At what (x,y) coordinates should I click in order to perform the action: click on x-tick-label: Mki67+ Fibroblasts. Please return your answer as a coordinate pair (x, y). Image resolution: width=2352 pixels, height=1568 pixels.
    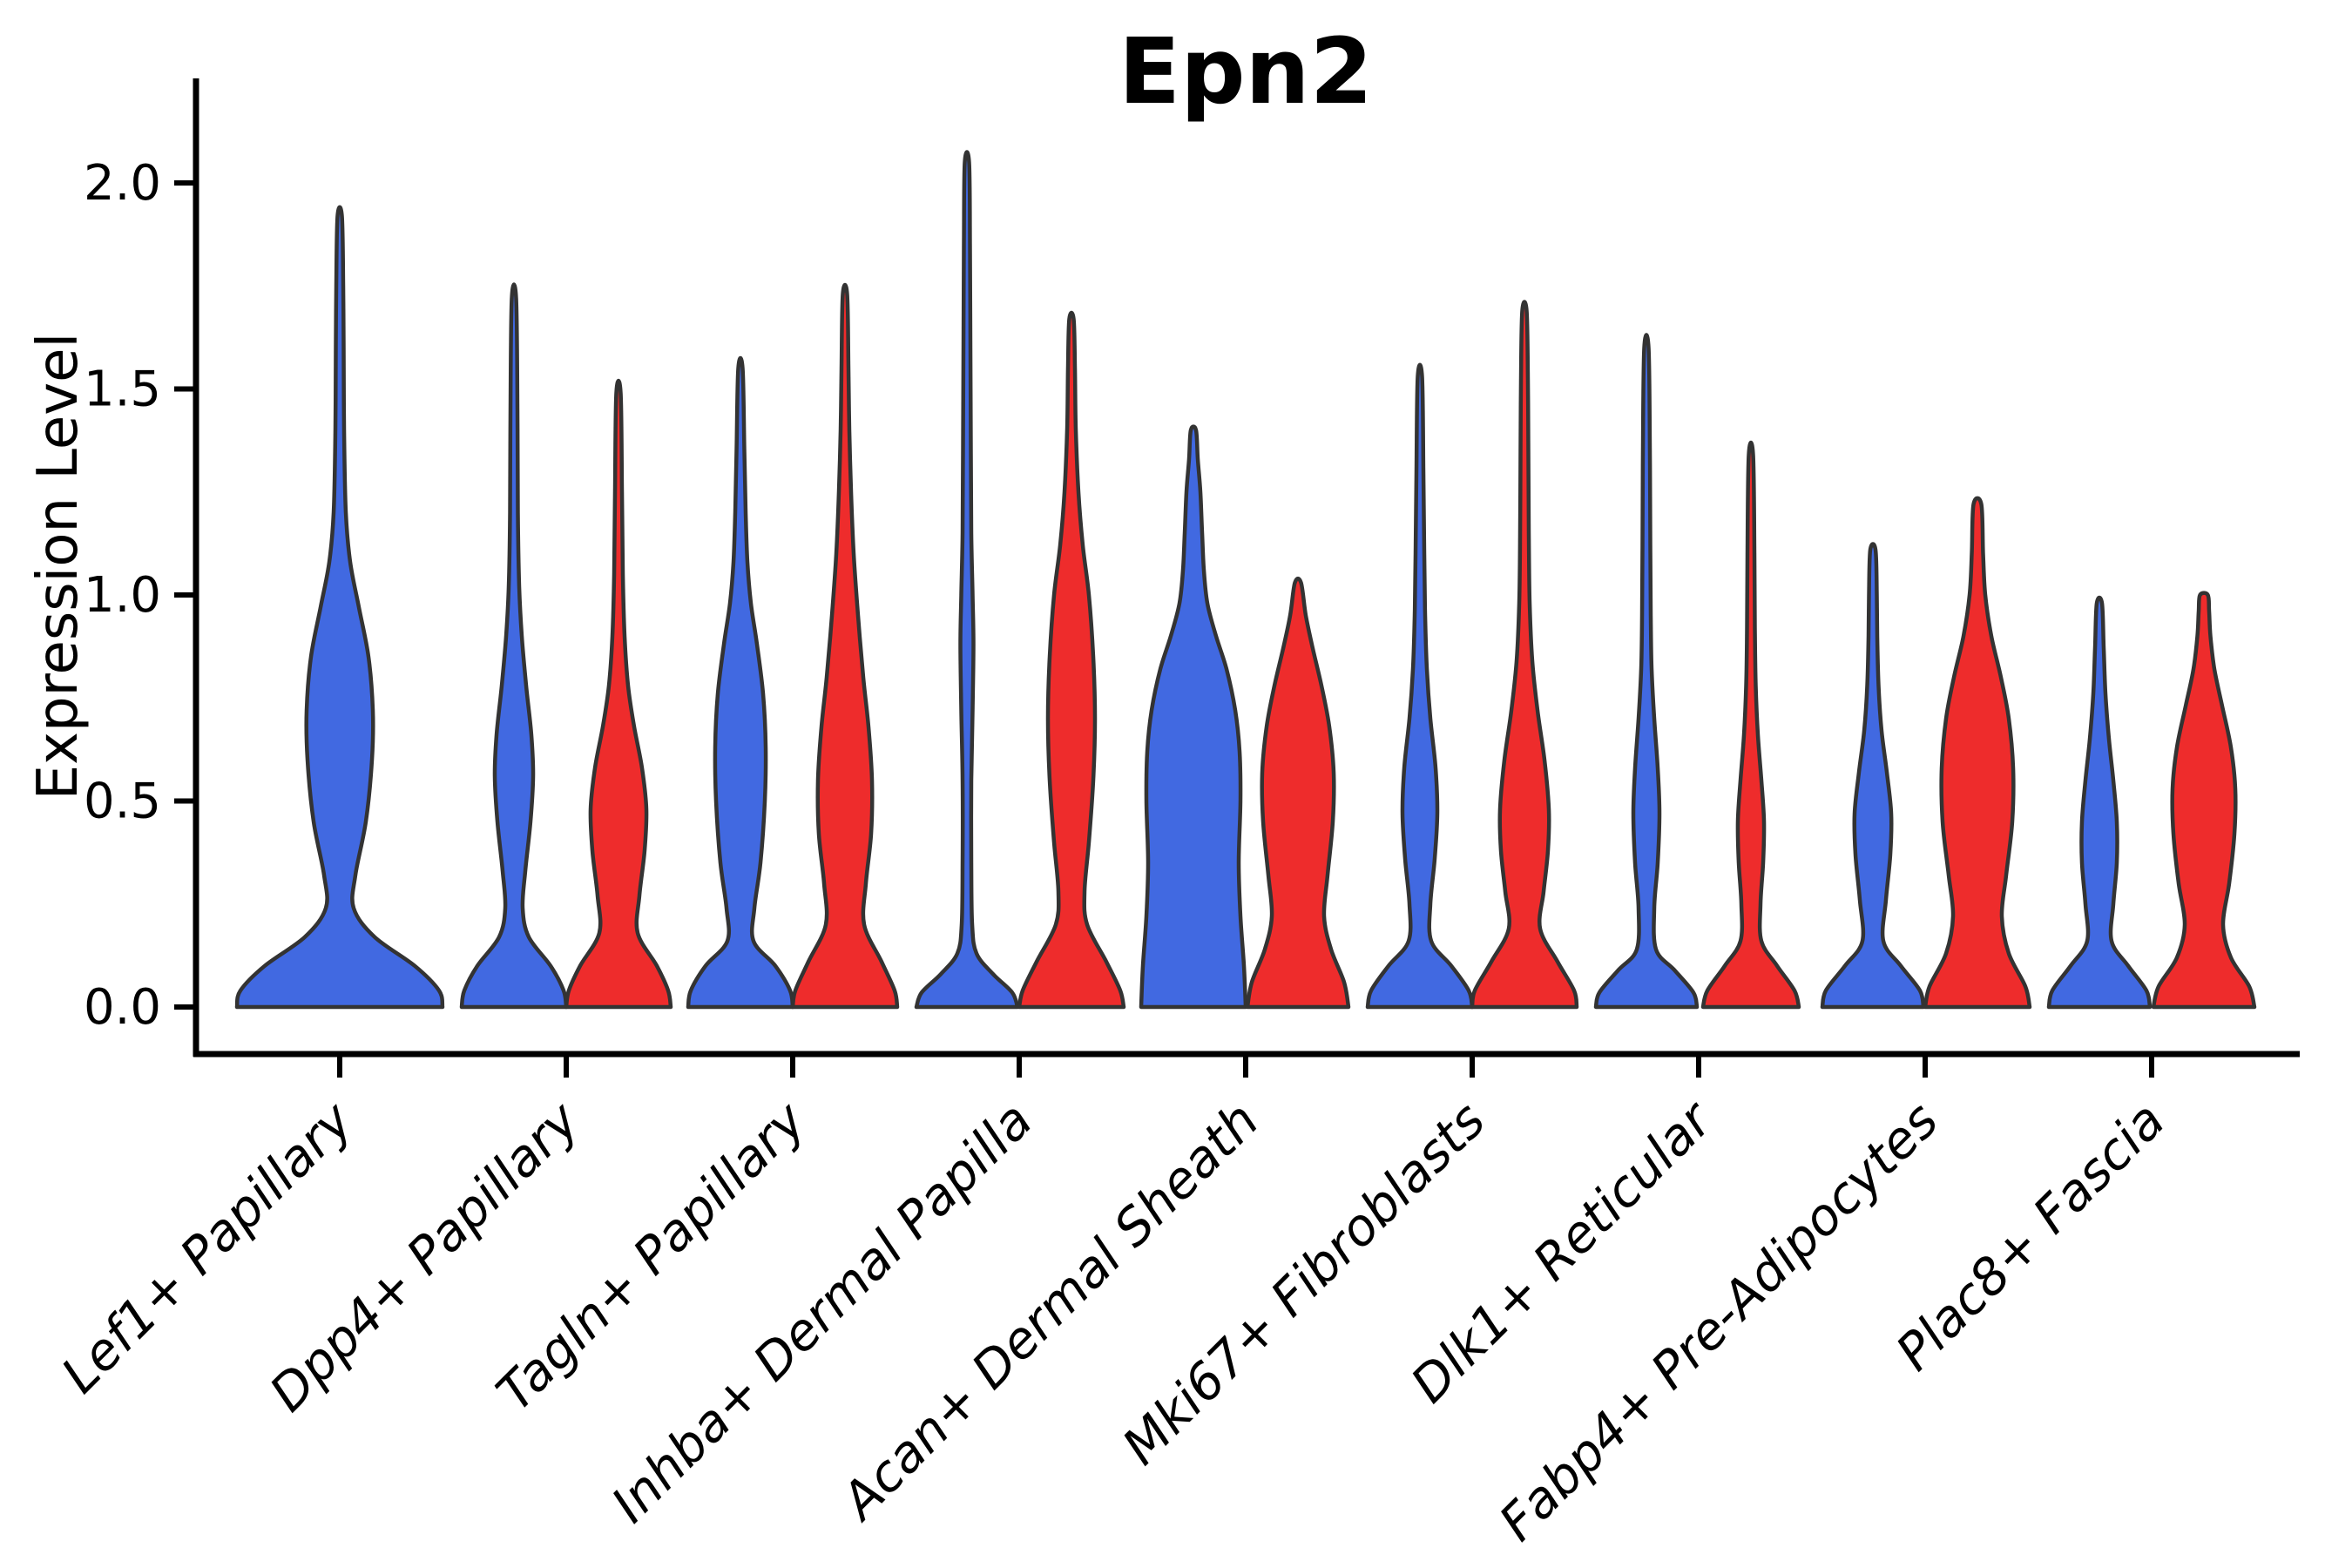
    Looking at the image, I should click on (1304, 1284).